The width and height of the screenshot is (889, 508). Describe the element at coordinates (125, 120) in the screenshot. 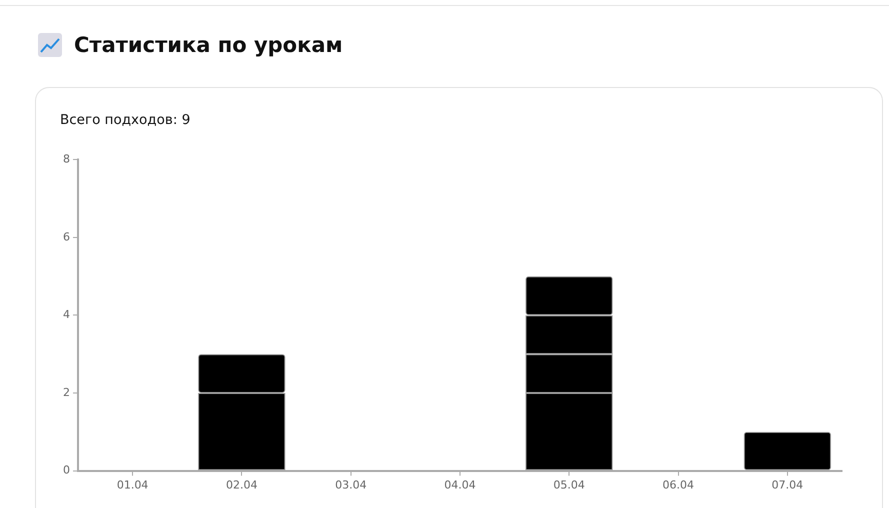

I see `chart-subtitle: Всего подходов: 9` at that location.